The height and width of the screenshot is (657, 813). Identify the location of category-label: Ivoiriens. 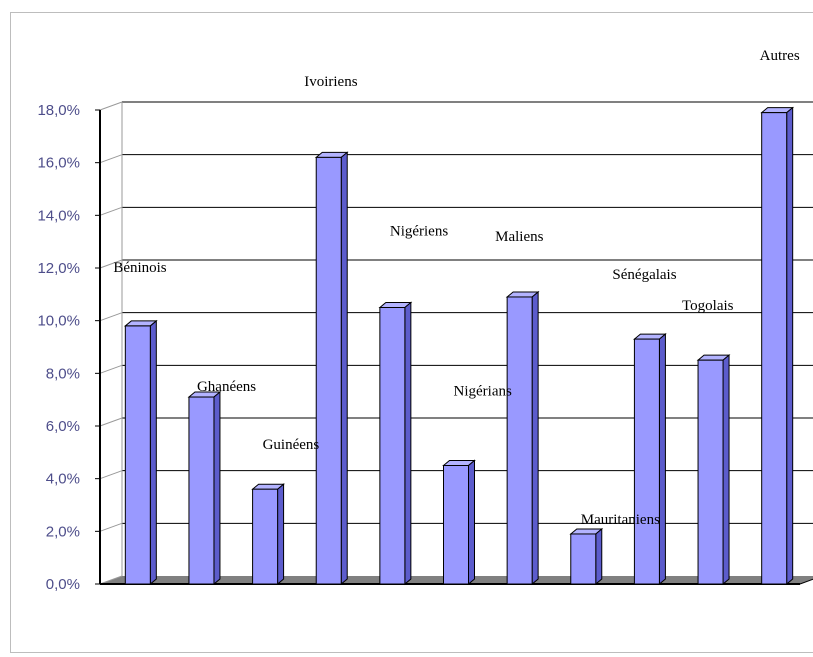
(330, 82).